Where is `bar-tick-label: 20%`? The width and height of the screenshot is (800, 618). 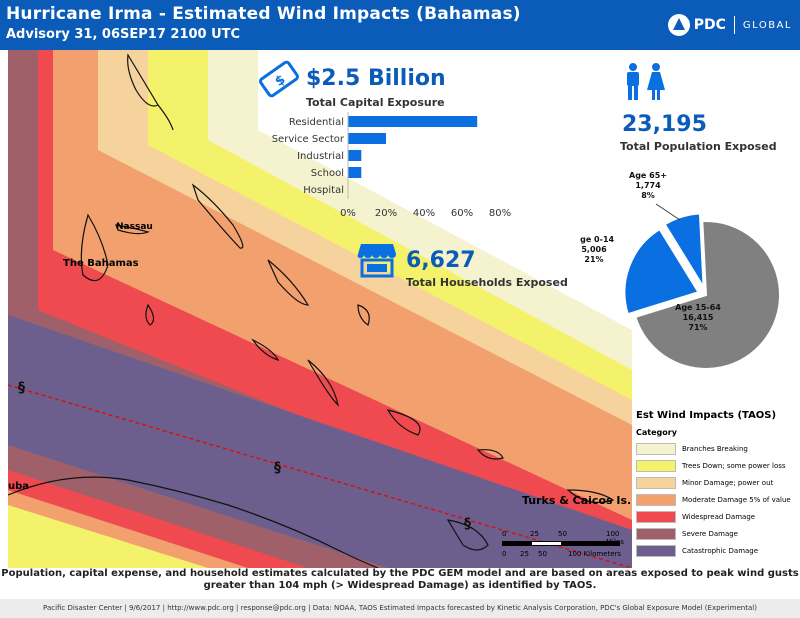 bar-tick-label: 20% is located at coordinates (386, 213).